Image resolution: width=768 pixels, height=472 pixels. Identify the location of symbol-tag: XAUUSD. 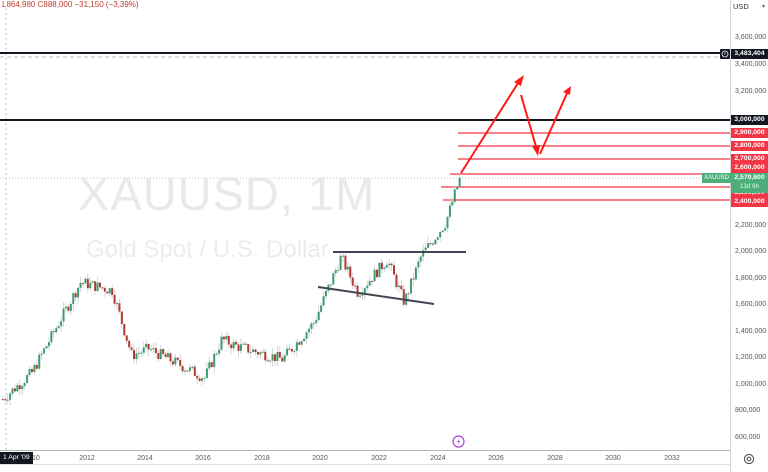
(716, 178).